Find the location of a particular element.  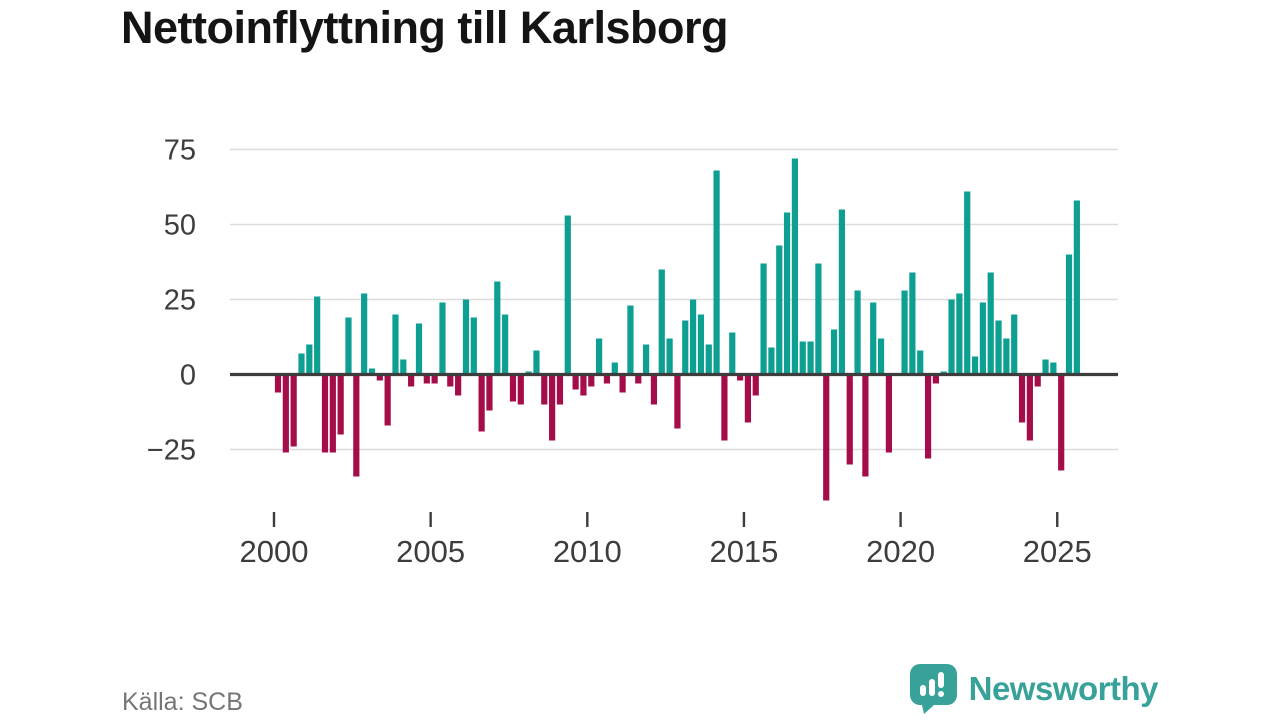

y-tick-label: 75 is located at coordinates (180, 151).